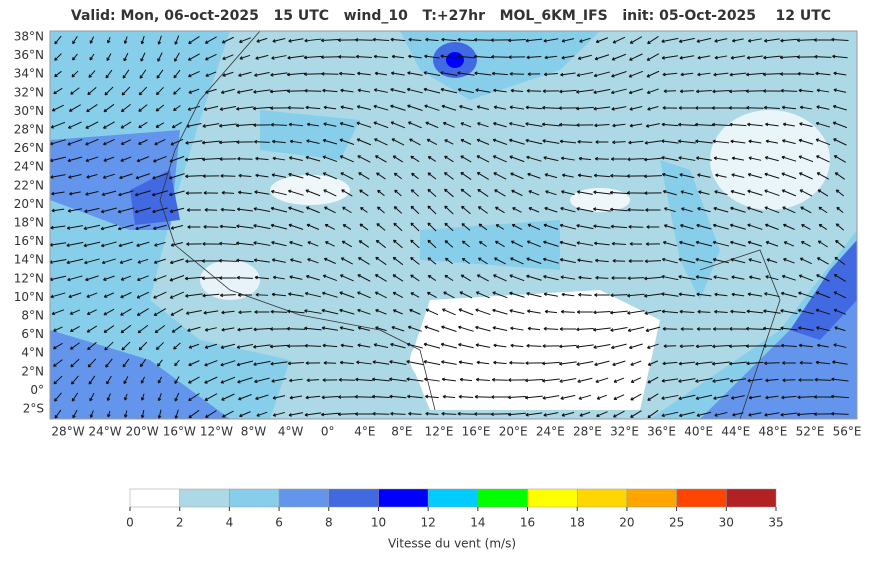 This screenshot has width=873, height=563. Describe the element at coordinates (230, 523) in the screenshot. I see `colorbar-tick-label: 4` at that location.